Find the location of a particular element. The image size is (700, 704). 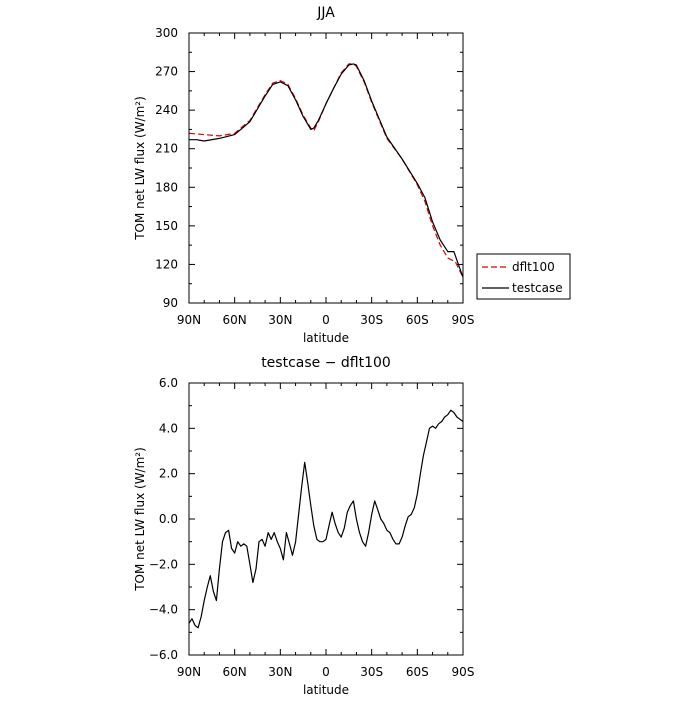

y-tick-label: 300 is located at coordinates (166, 33).